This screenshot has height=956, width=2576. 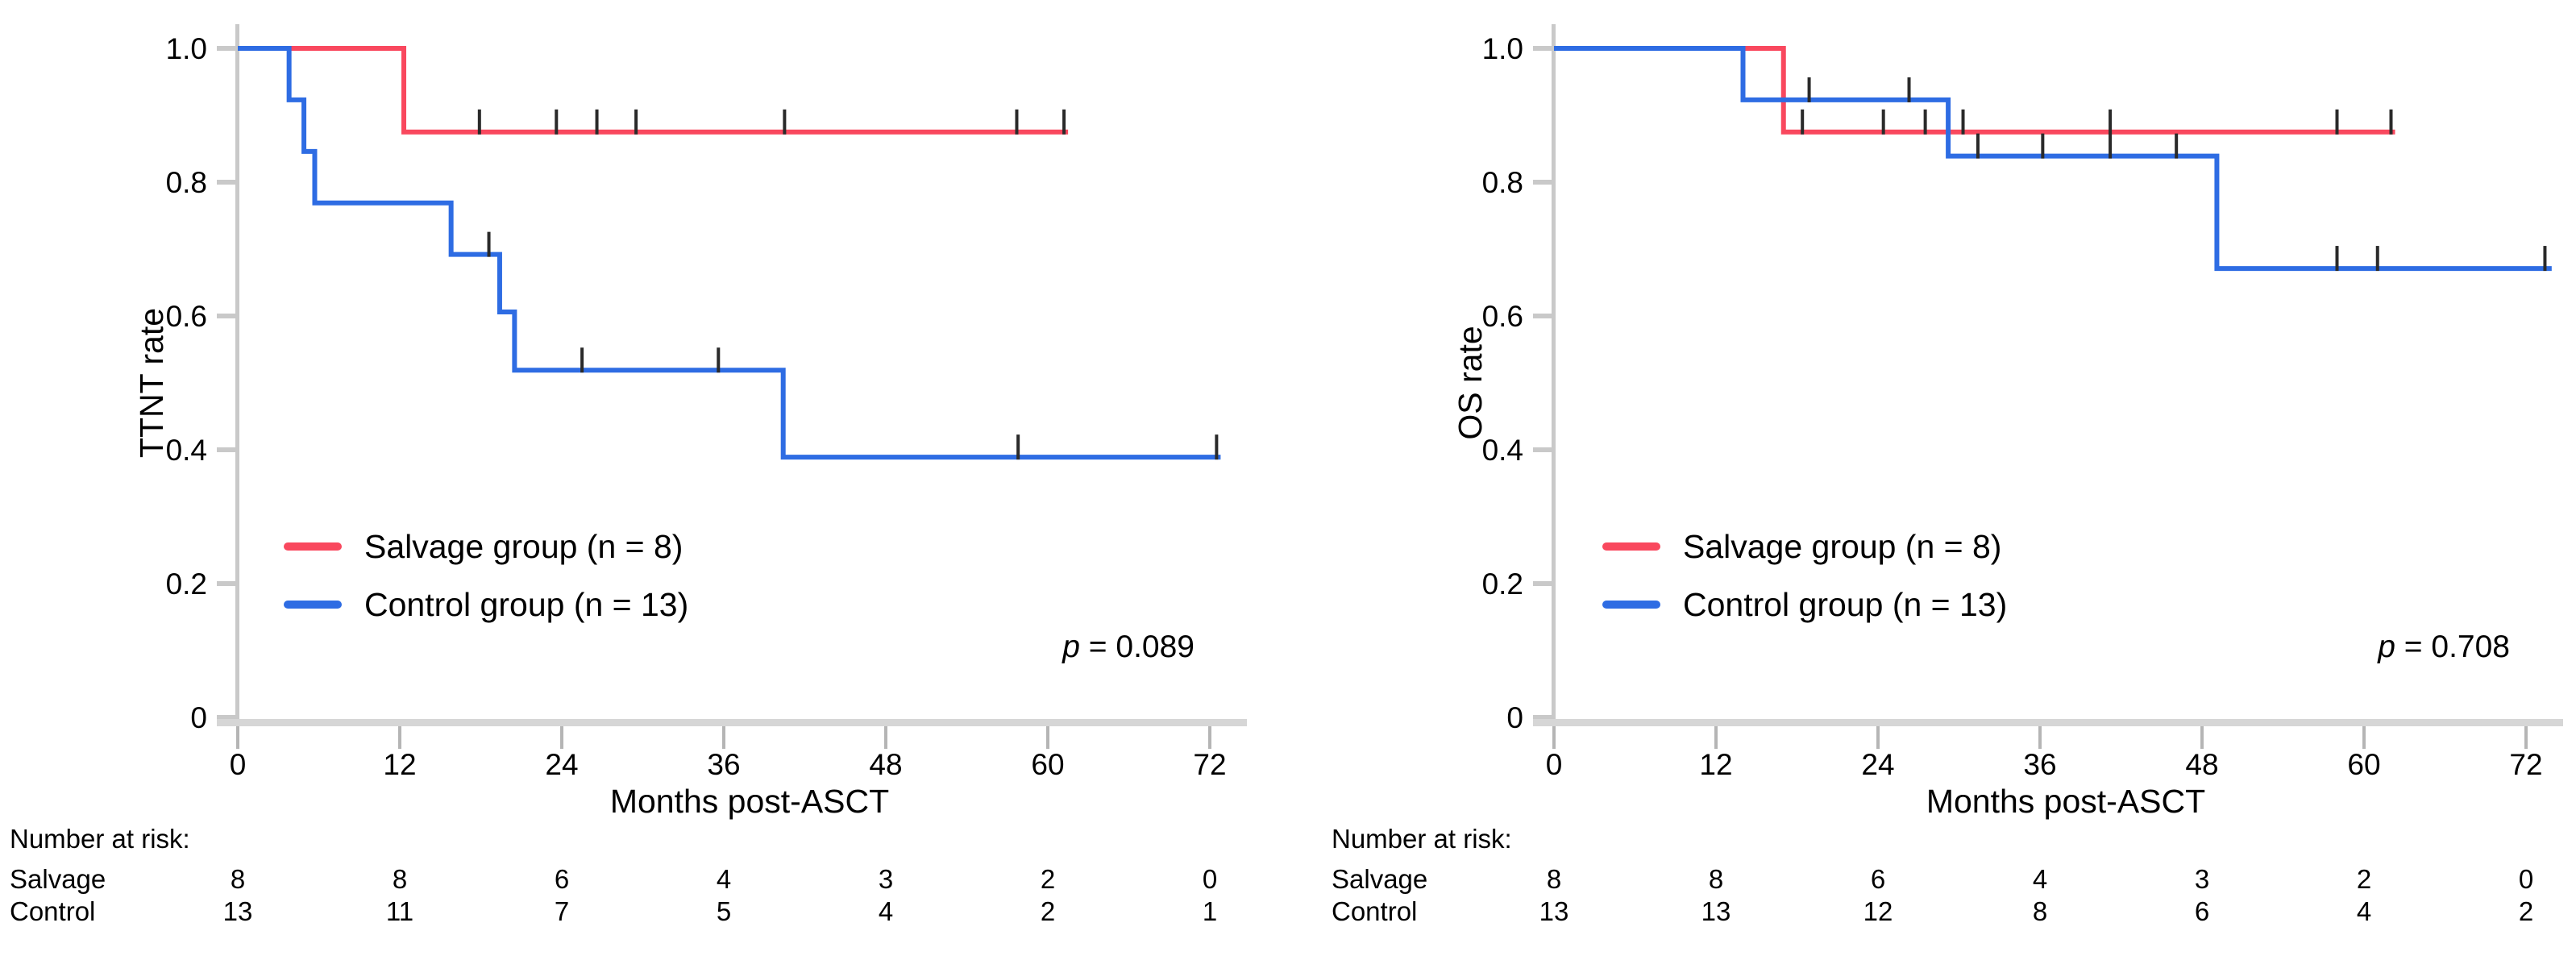 What do you see at coordinates (1470, 383) in the screenshot?
I see `y-axis-title: OS rate` at bounding box center [1470, 383].